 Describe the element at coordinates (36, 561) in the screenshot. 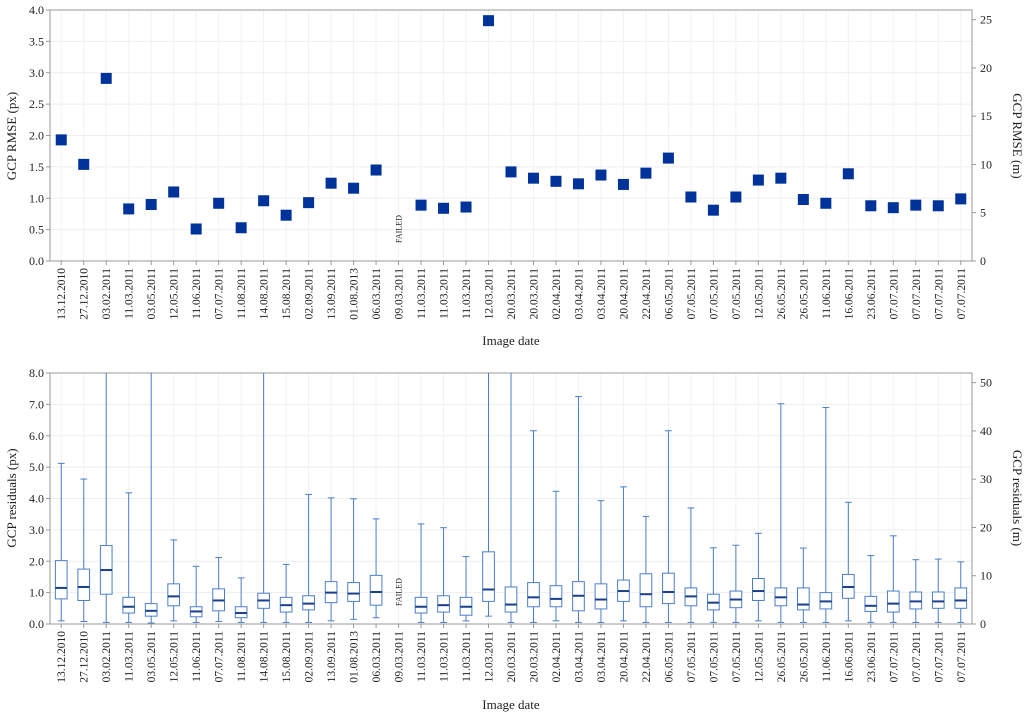

I see `residuals-left-tick-label: 2.0` at that location.